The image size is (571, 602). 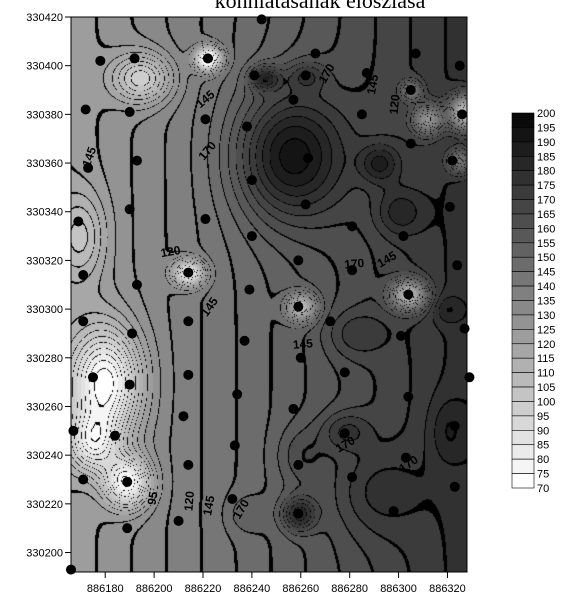 What do you see at coordinates (398, 589) in the screenshot?
I see `x-tick-label: 886300` at bounding box center [398, 589].